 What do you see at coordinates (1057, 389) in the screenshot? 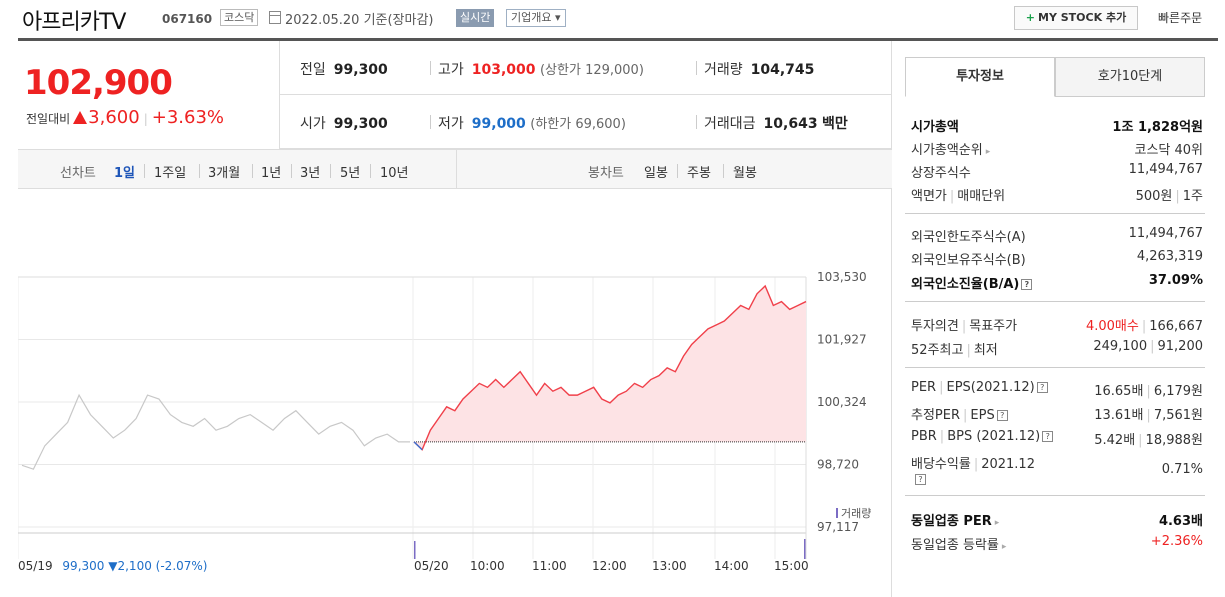
I see `info-row-per: PER | EPS(2021.12)? 16.65배 | 6,179원` at bounding box center [1057, 389].